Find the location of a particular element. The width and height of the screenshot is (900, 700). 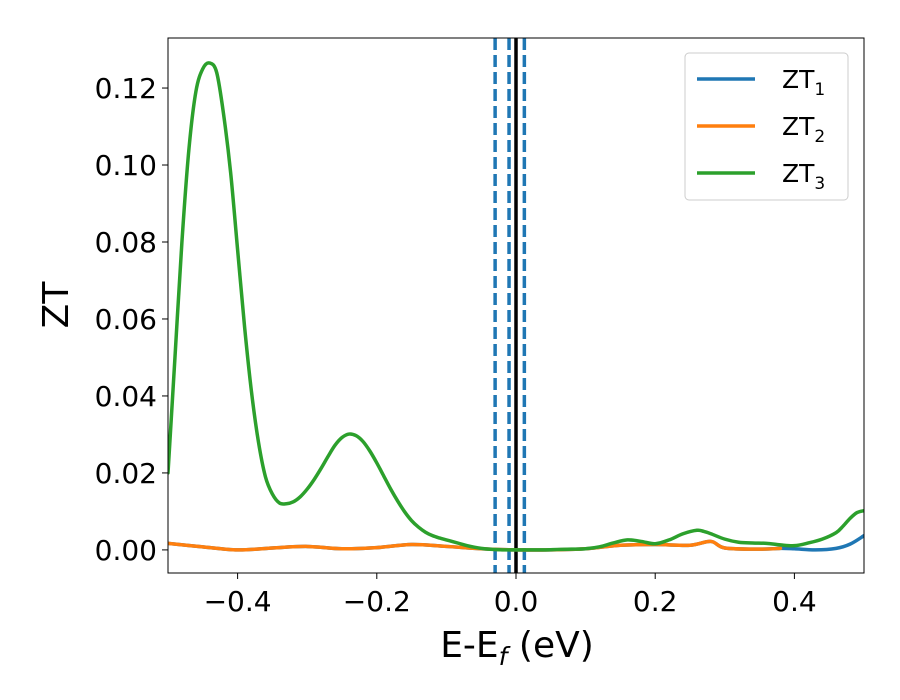

x-tick-label: −0.2 is located at coordinates (377, 601).